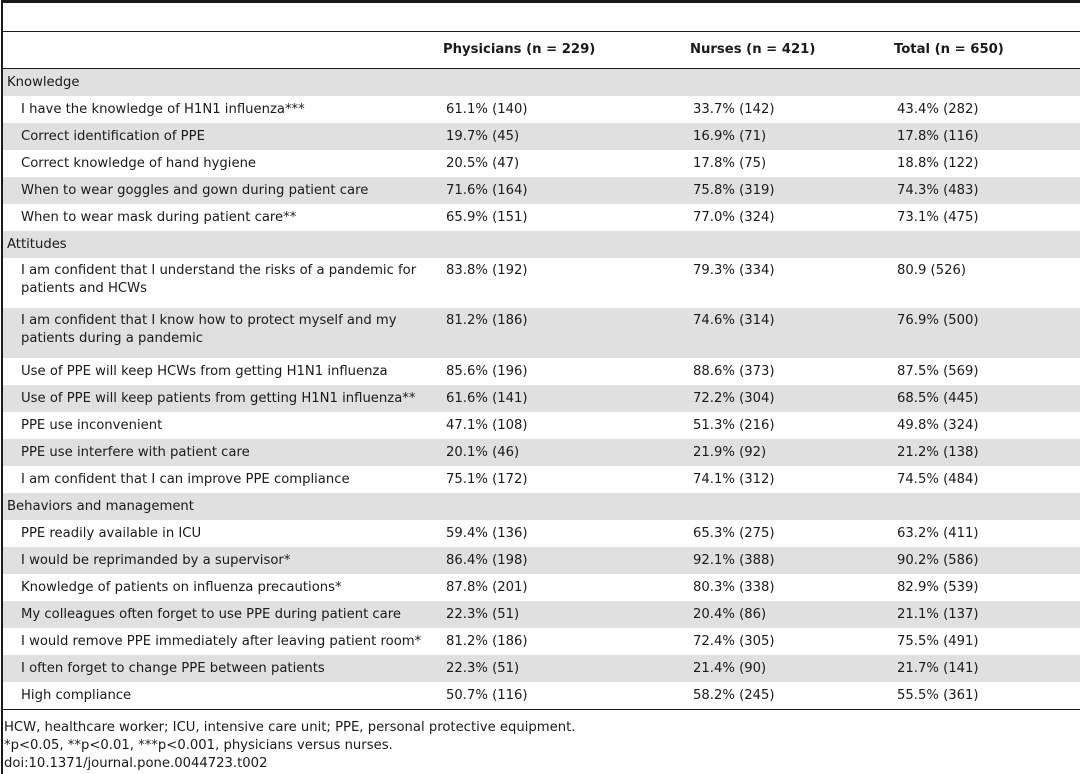 The width and height of the screenshot is (1080, 774). Describe the element at coordinates (792, 333) in the screenshot. I see `cell-nurses: 74.6% (314)` at that location.